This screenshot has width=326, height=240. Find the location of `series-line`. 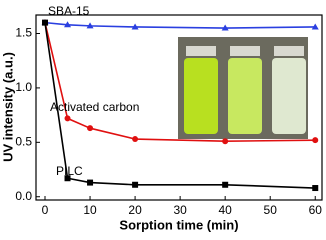

series-line is located at coordinates (180, 25).